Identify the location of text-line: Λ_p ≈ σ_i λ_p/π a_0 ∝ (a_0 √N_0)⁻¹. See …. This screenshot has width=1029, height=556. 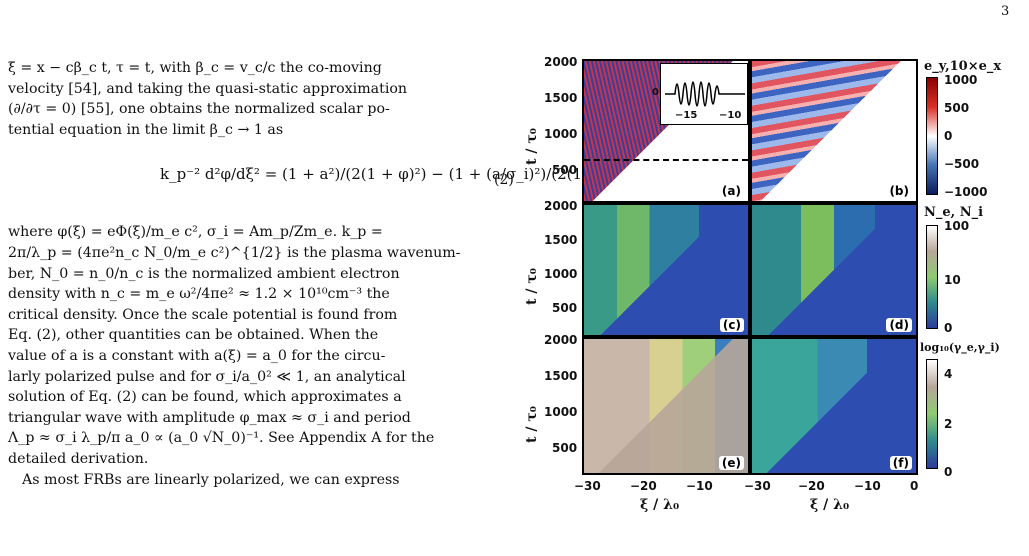
(221, 438).